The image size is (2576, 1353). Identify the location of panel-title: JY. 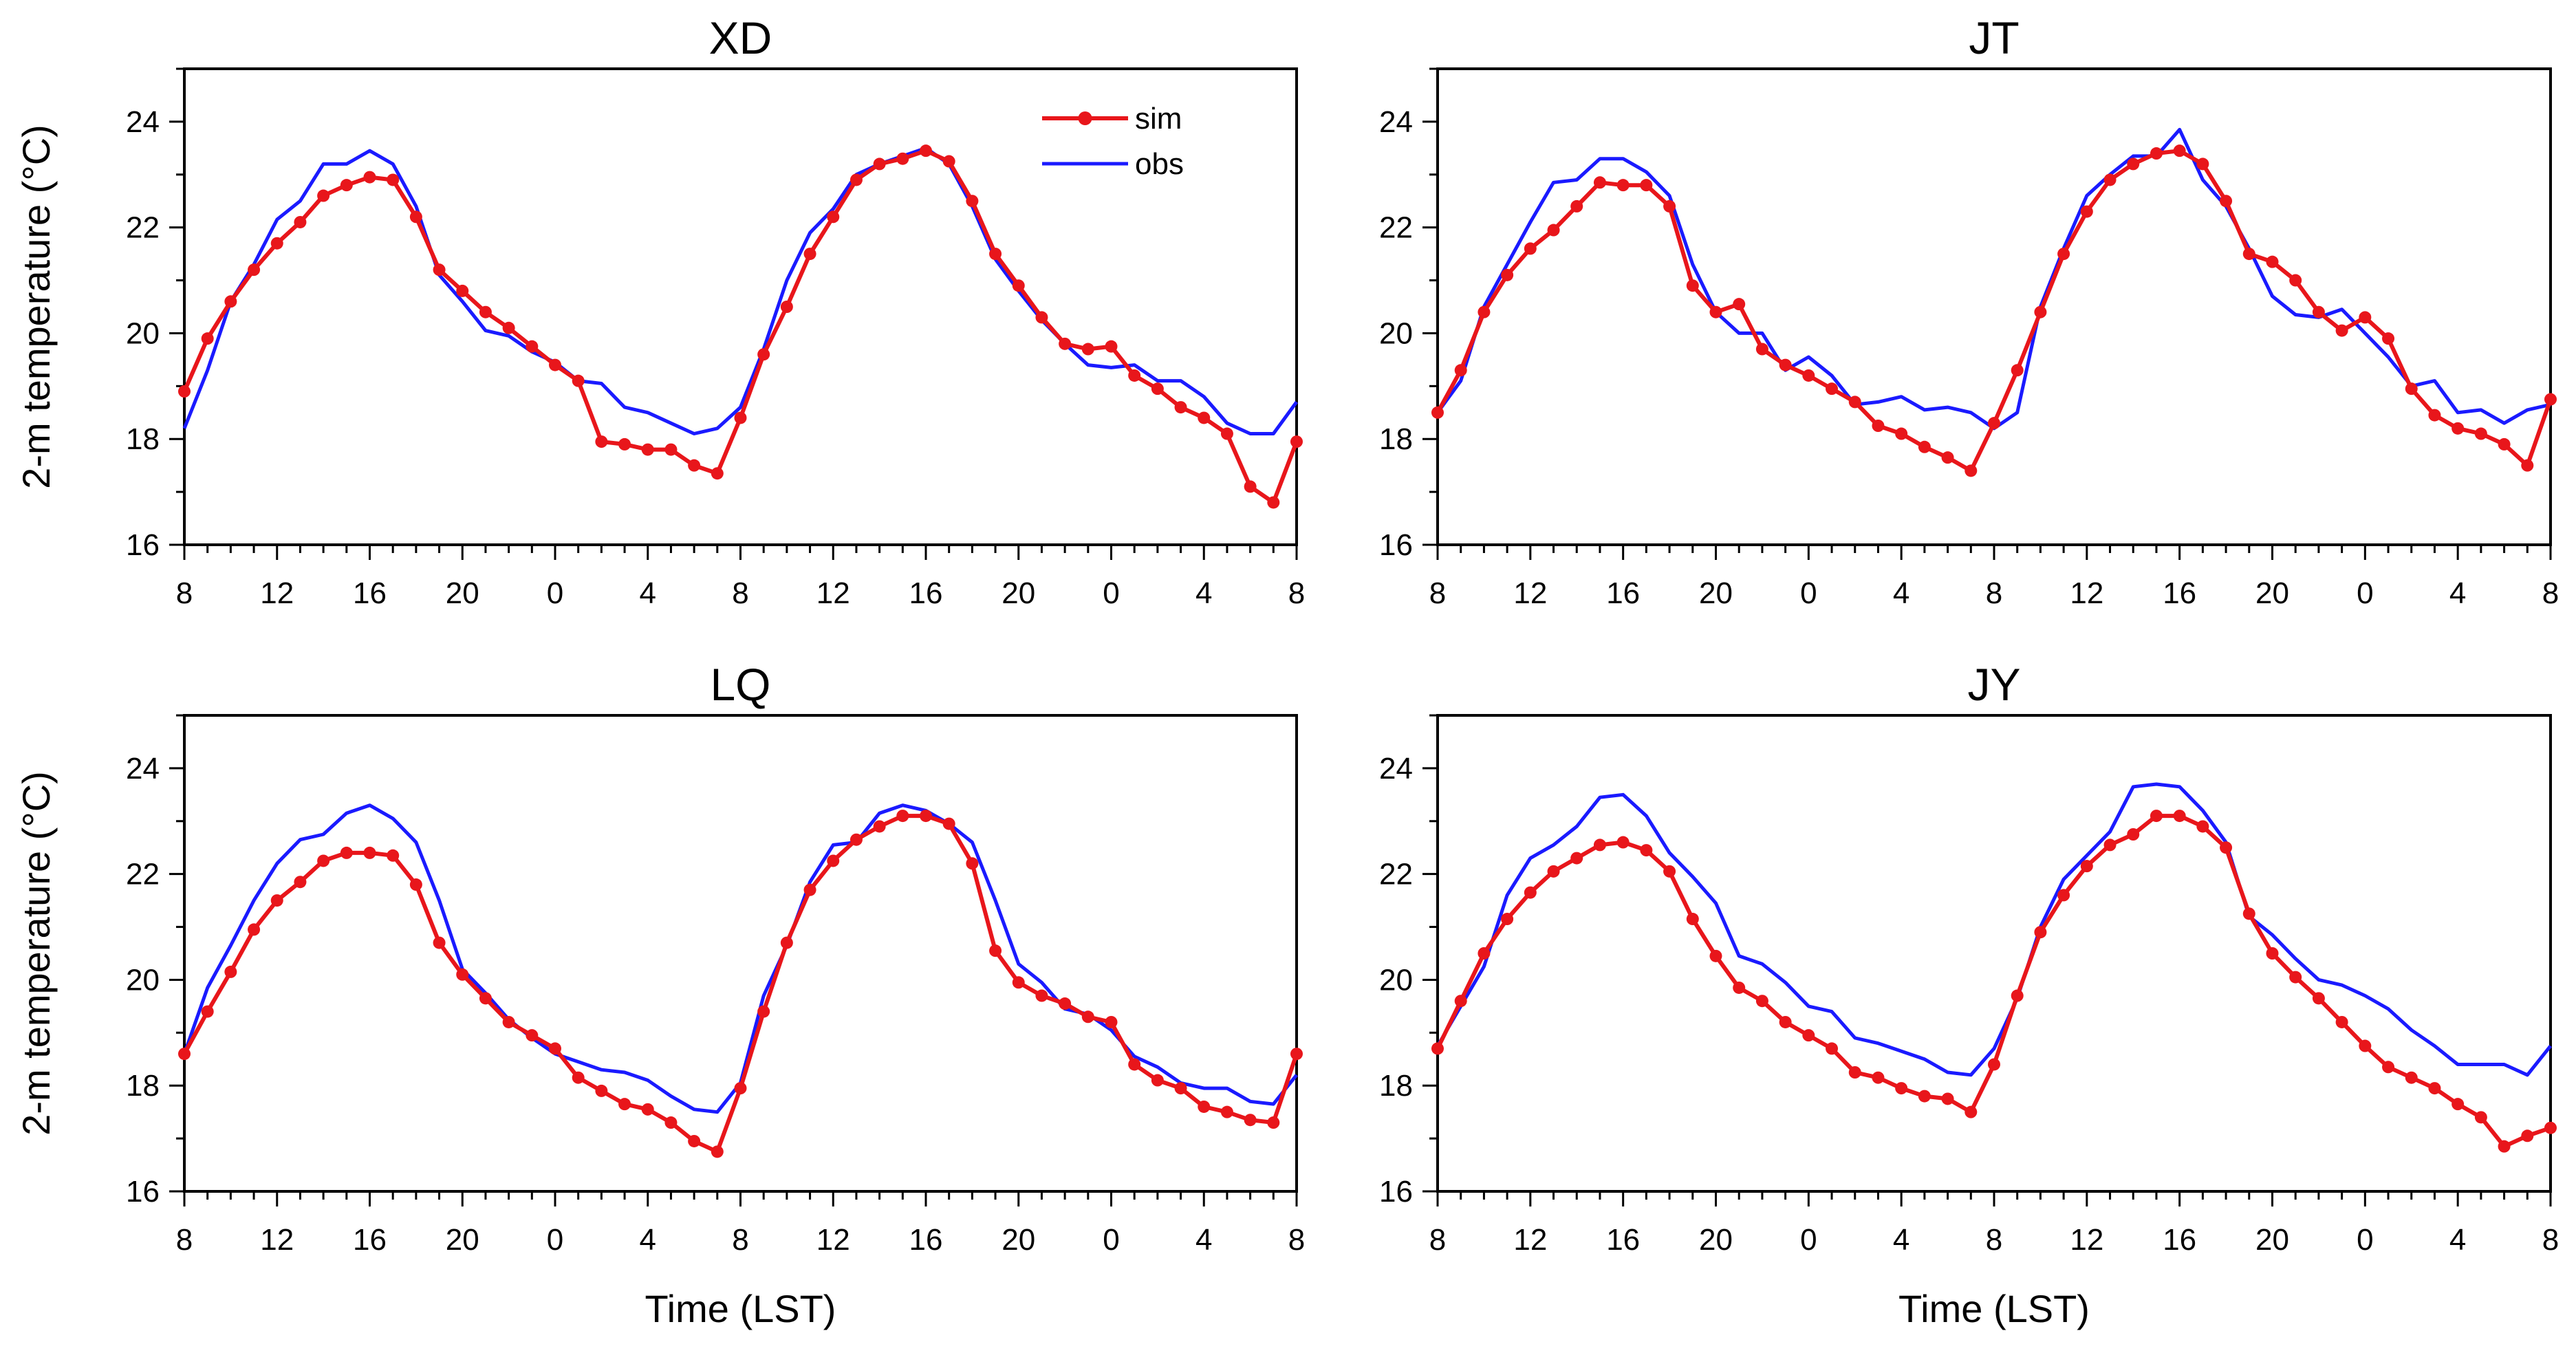
(1994, 684).